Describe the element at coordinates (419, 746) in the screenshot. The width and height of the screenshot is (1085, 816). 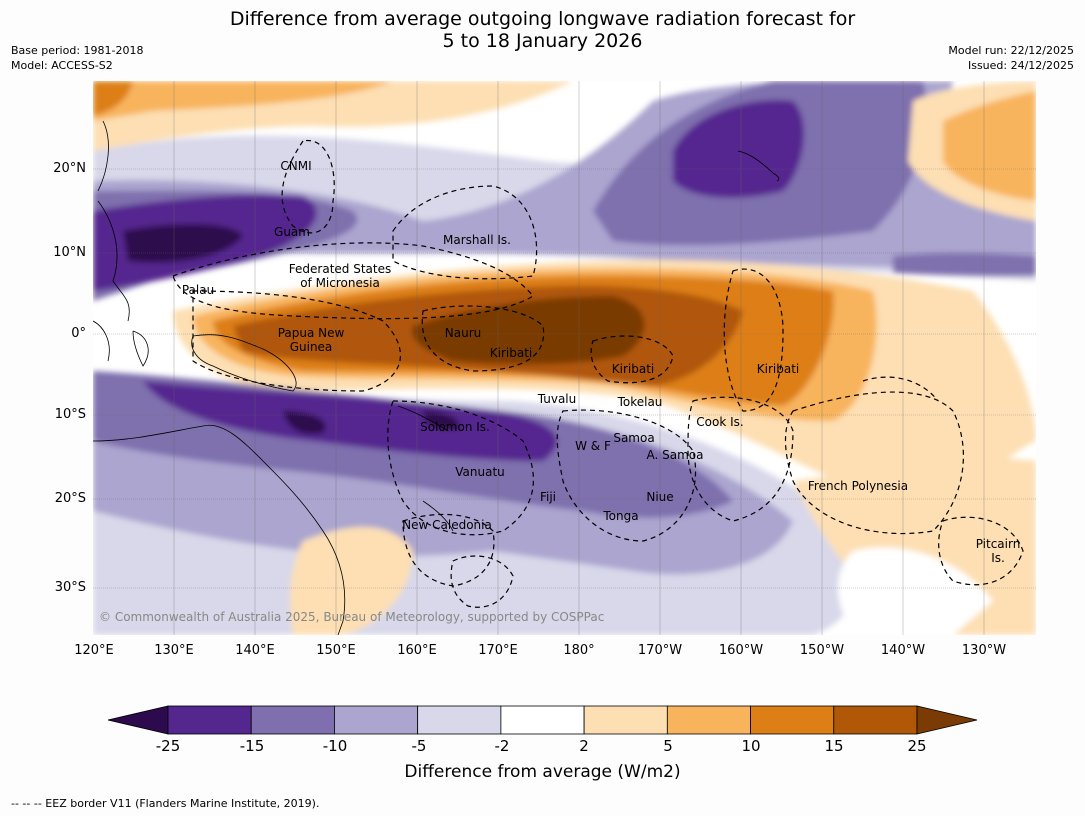
I see `colorbar-tick: -5` at that location.